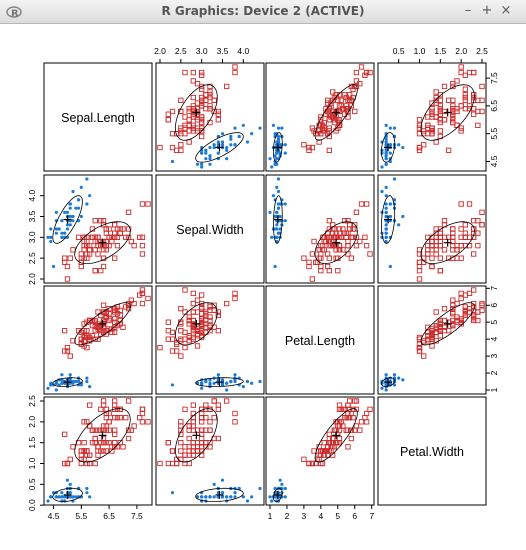  Describe the element at coordinates (32, 195) in the screenshot. I see `tick-label: 4.0` at that location.